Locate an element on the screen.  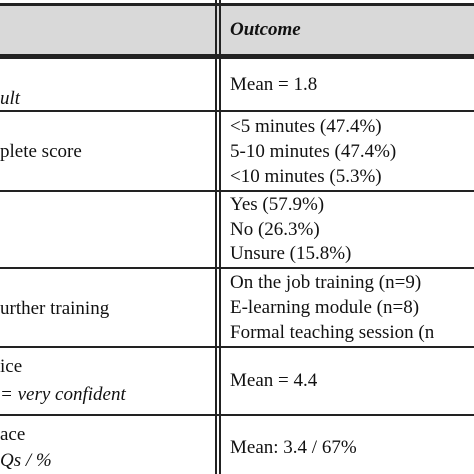
outcome-cell: 5-10 minutes (47.4%) is located at coordinates (313, 151).